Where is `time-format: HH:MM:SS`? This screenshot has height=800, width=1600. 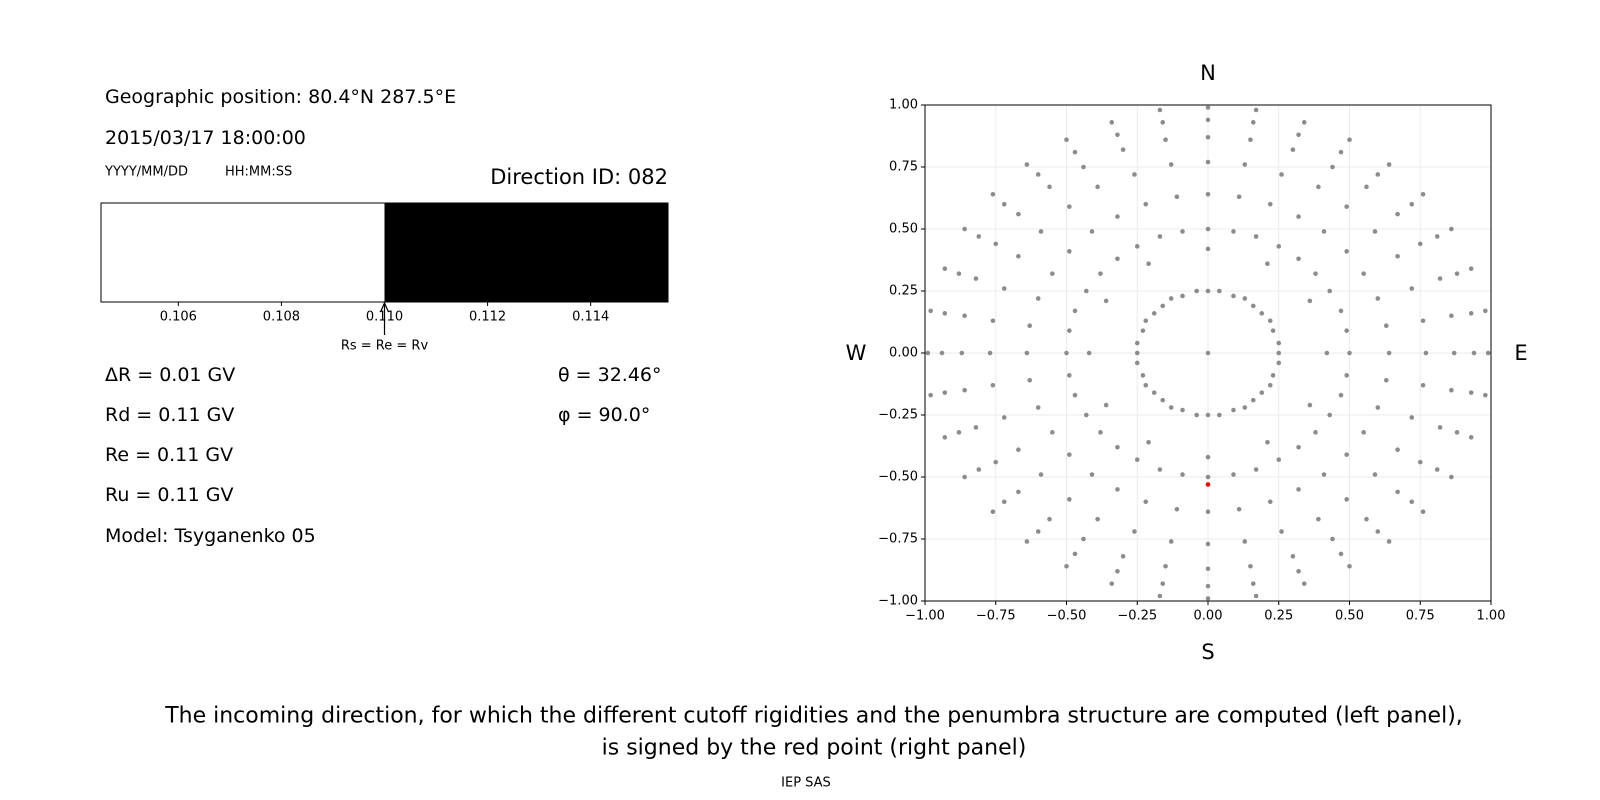
time-format: HH:MM:SS is located at coordinates (258, 172).